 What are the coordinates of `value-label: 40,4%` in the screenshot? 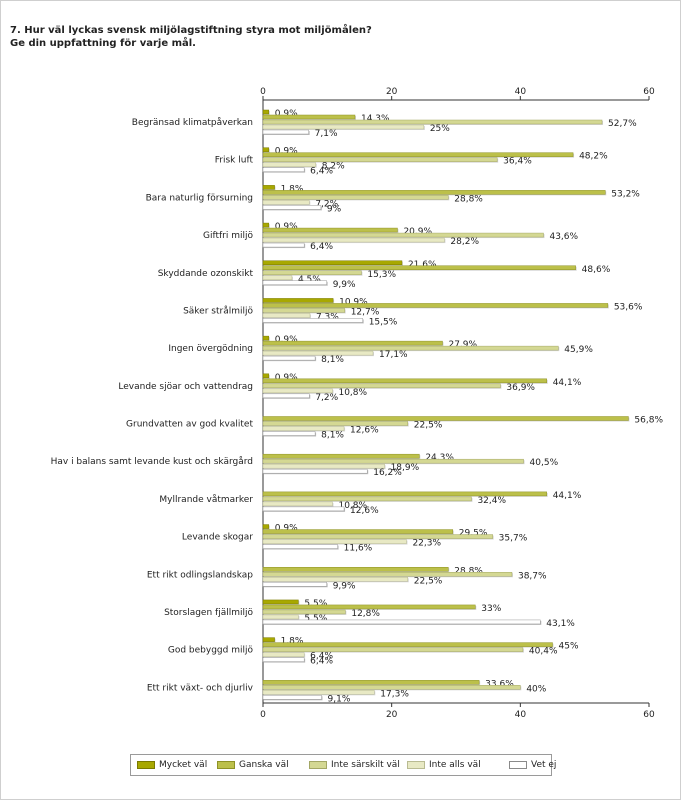 It's located at (543, 652).